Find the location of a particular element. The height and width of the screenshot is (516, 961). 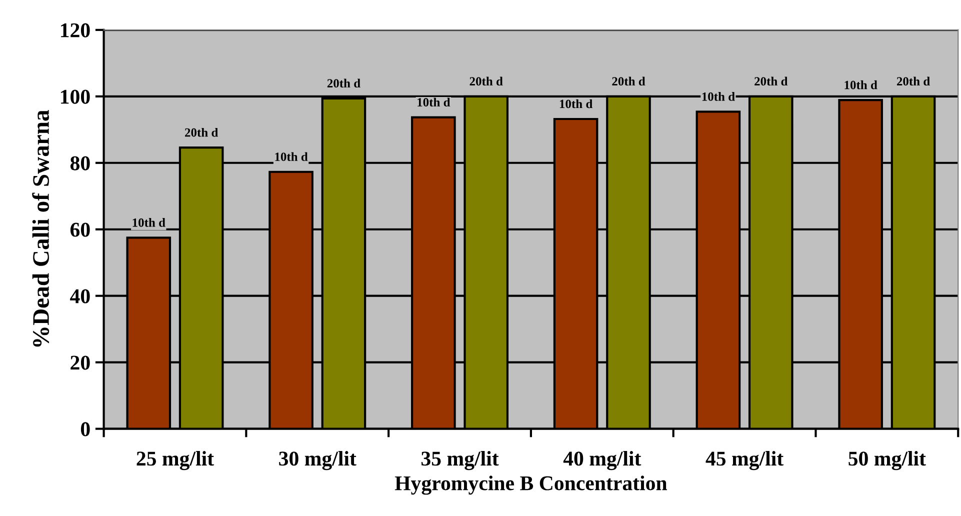

y-axis-title: %Dead Calli of Swarna is located at coordinates (41, 228).